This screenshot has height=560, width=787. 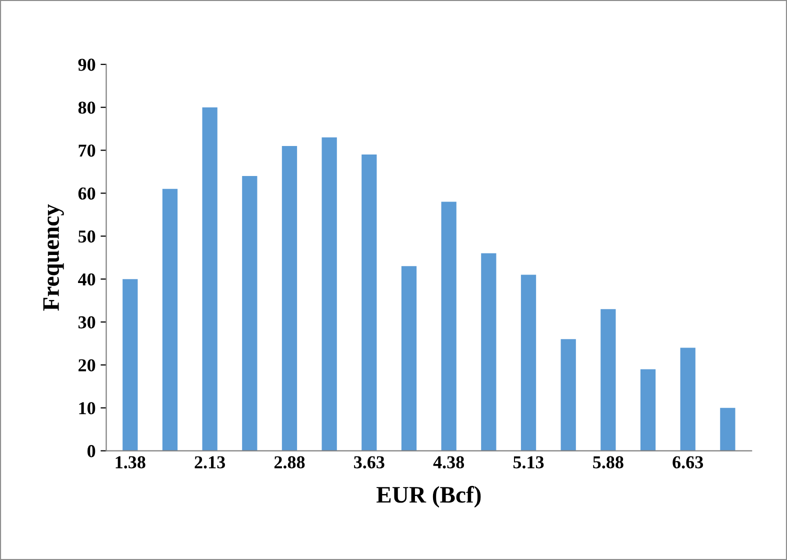 I want to click on x-tick-label: 5.13, so click(x=528, y=462).